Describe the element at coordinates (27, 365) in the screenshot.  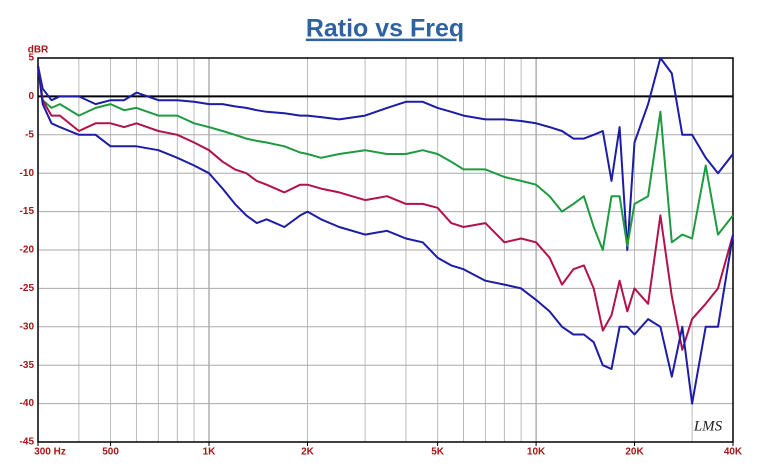
I see `y-tick-label: -35` at that location.